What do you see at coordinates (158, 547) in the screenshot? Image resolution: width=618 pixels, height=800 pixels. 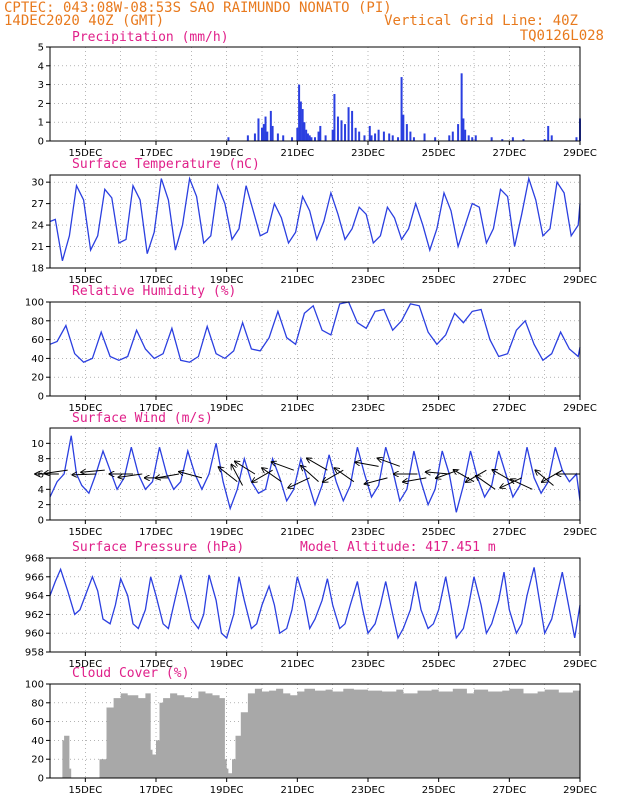 I see `panel-title: Surface Pressure (hPa)` at bounding box center [158, 547].